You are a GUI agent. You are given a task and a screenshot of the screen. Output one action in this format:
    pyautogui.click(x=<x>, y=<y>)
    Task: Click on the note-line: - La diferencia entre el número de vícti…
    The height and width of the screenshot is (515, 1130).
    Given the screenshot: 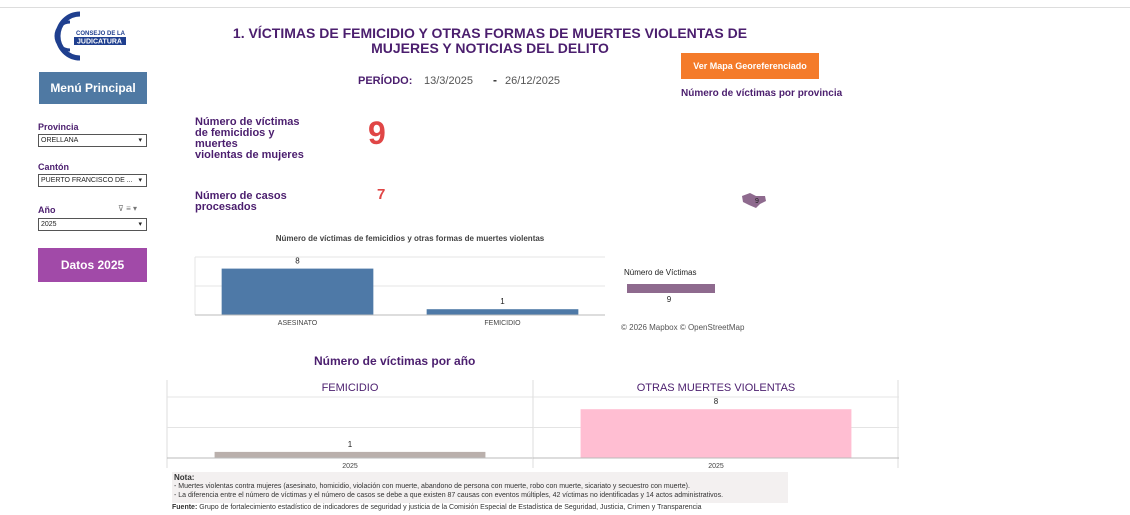 What is the action you would take?
    pyautogui.click(x=449, y=495)
    